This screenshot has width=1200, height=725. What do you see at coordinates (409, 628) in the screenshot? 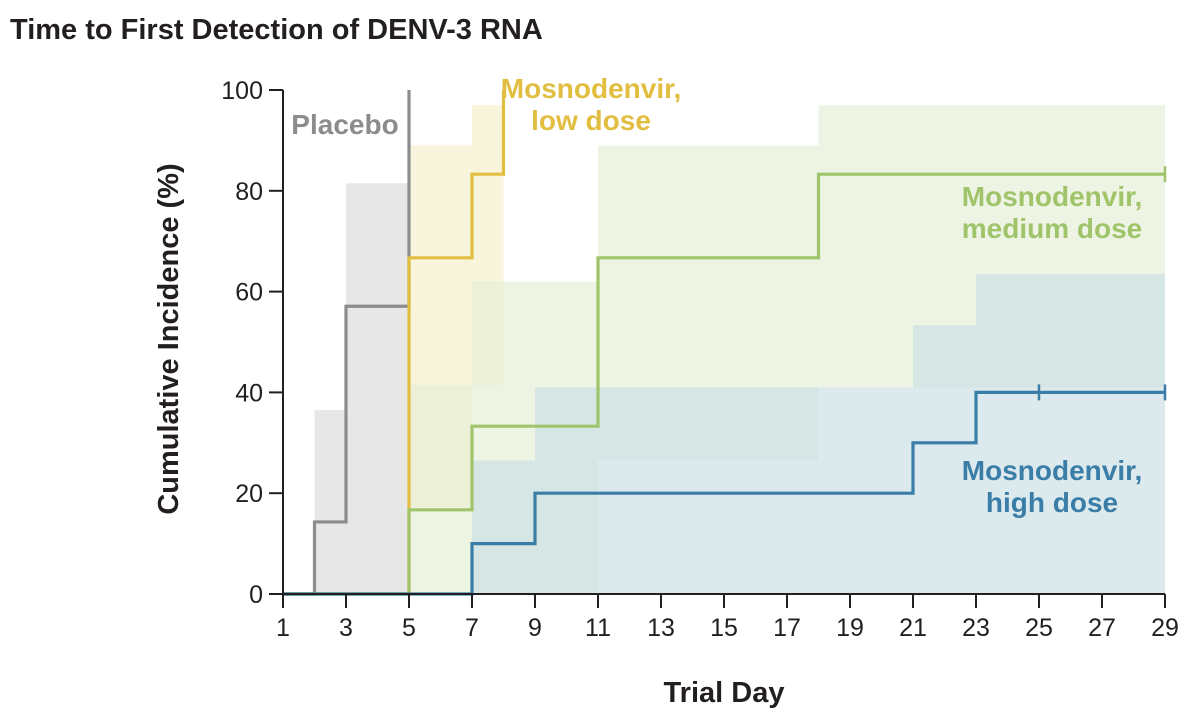
I see `x-tick-label: 5` at bounding box center [409, 628].